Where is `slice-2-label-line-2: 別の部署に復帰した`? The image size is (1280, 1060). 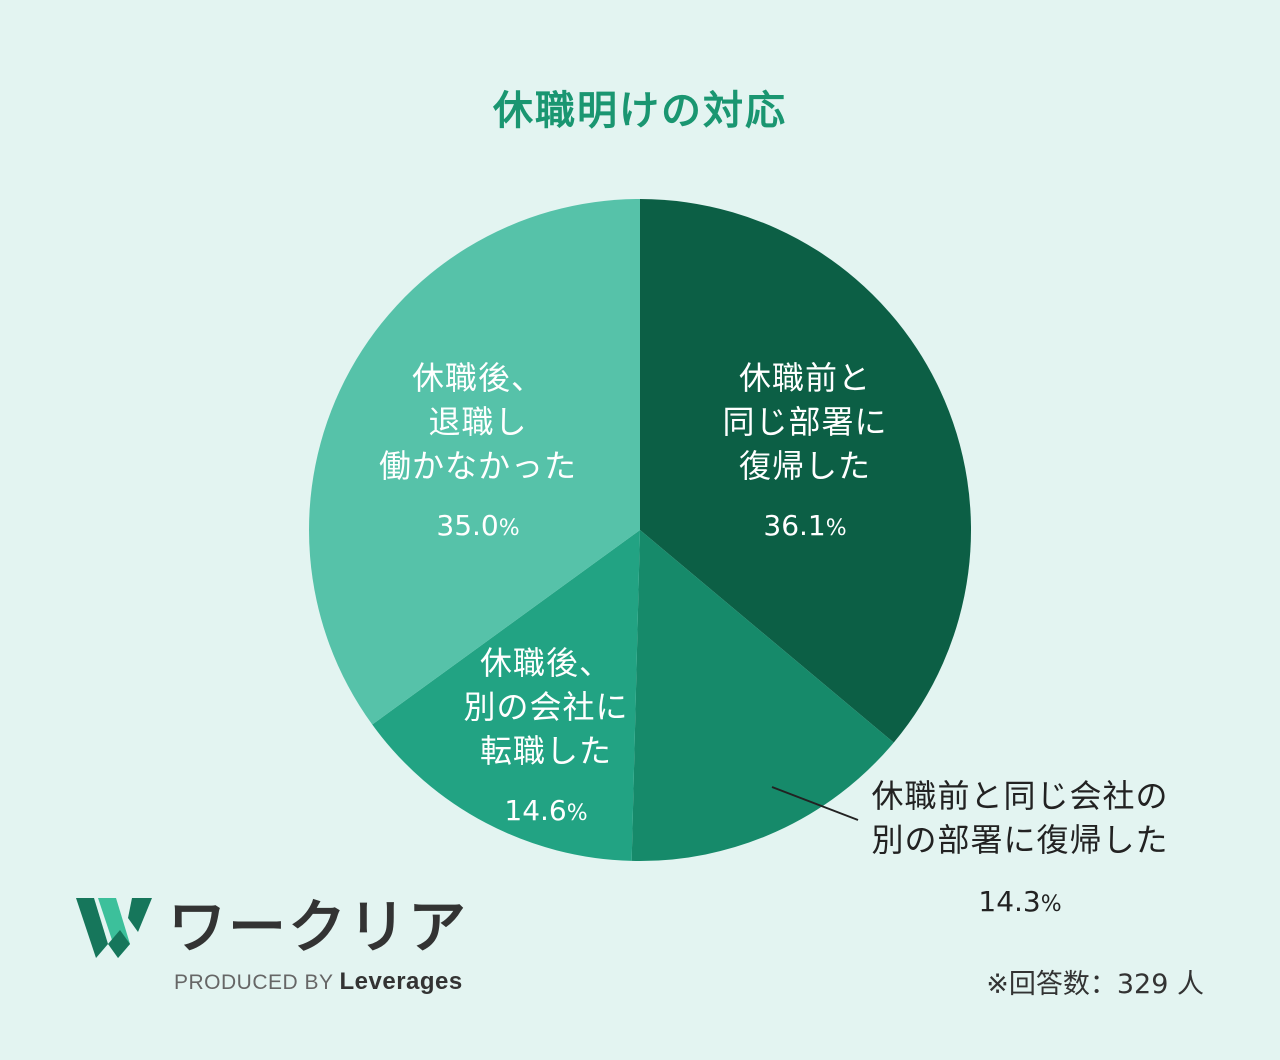 slice-2-label-line-2: 別の部署に復帰した is located at coordinates (1019, 840).